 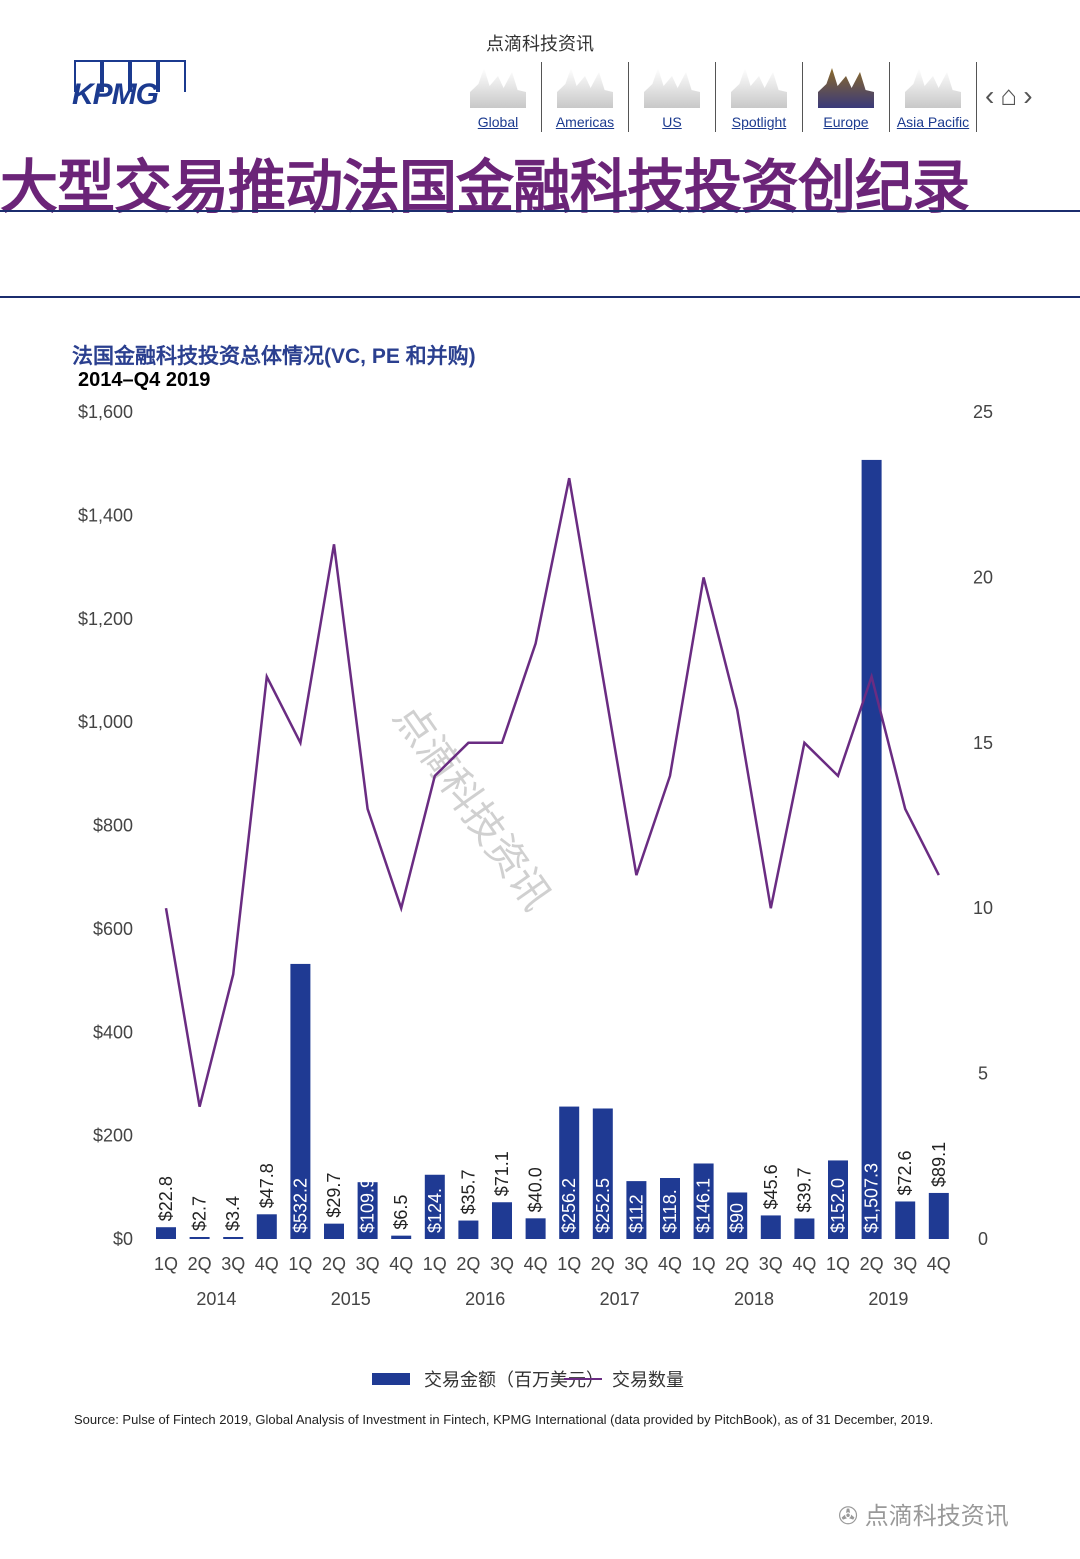 I want to click on legend-bar-label: 交易金额（百万美元）, so click(x=514, y=1380).